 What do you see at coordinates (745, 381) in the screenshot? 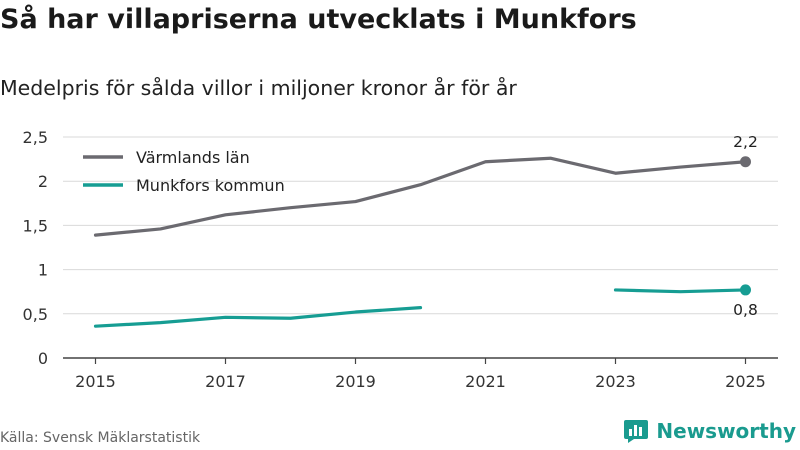
I see `x-tick-label: 2025` at bounding box center [745, 381].